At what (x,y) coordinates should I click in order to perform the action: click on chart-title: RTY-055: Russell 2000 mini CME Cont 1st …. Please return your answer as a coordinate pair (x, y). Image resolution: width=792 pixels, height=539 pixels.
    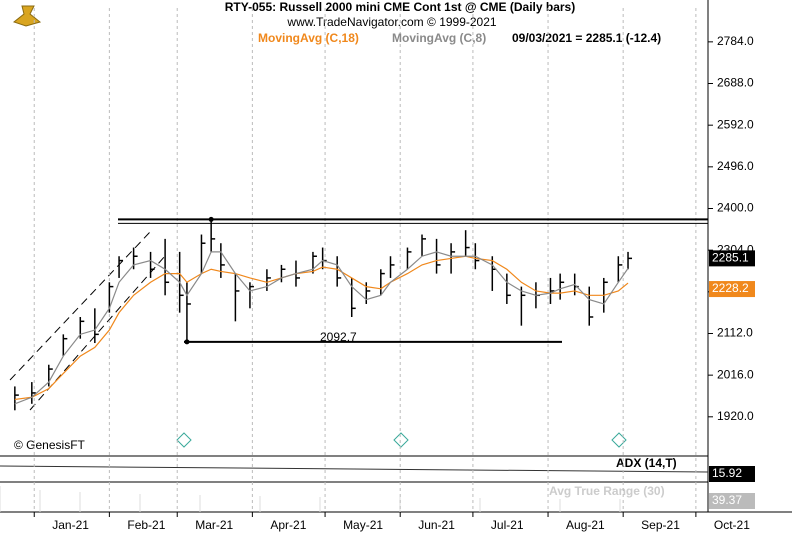
    Looking at the image, I should click on (400, 7).